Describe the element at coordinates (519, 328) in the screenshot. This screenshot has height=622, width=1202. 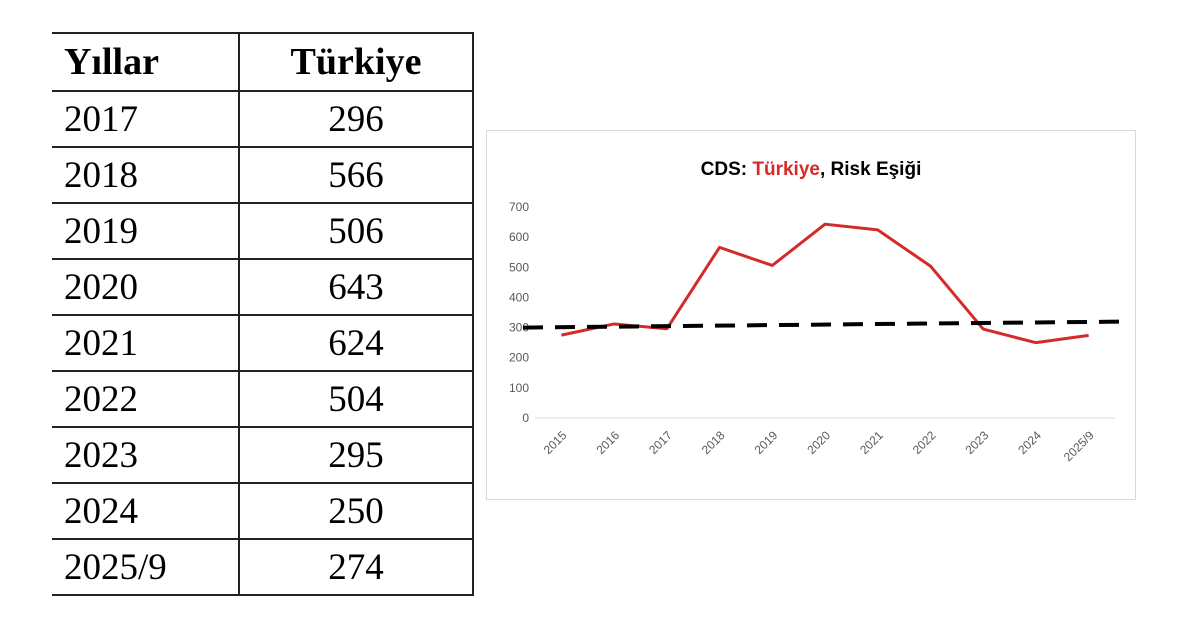
I see `y-tick-label: 300` at that location.